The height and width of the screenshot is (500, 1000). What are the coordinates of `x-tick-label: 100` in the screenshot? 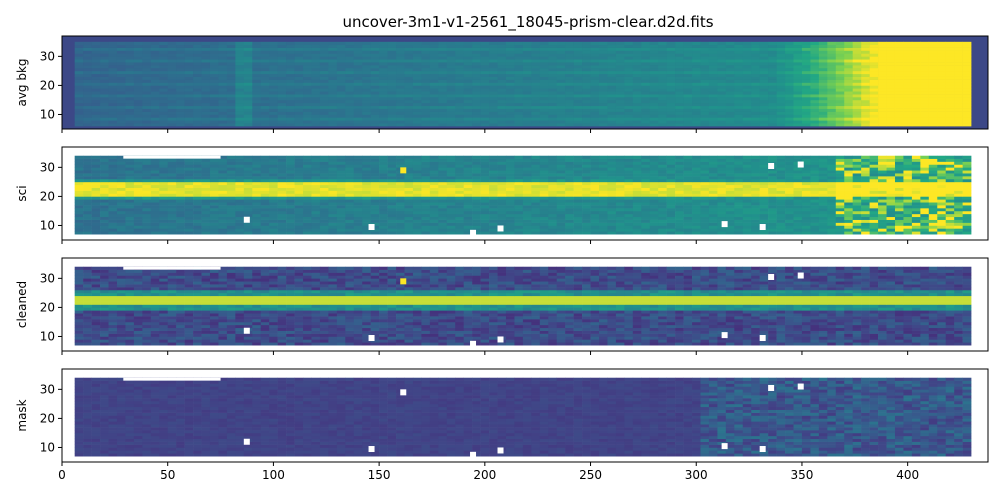 It's located at (273, 475).